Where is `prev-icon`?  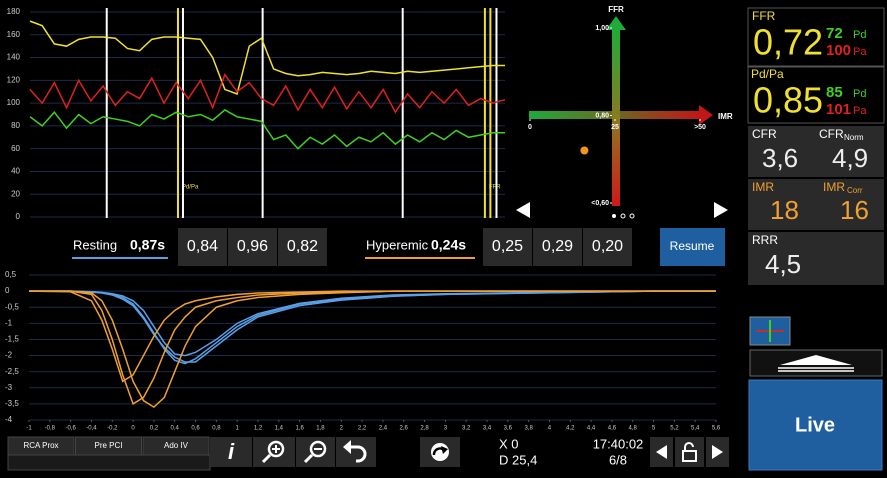
prev-icon is located at coordinates (661, 452).